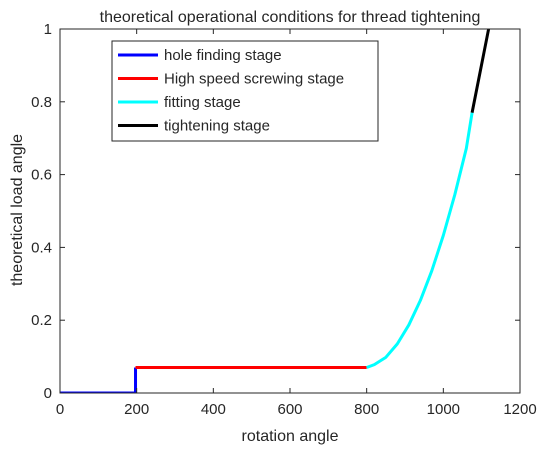  Describe the element at coordinates (290, 436) in the screenshot. I see `x-axis-title: rotation angle` at that location.